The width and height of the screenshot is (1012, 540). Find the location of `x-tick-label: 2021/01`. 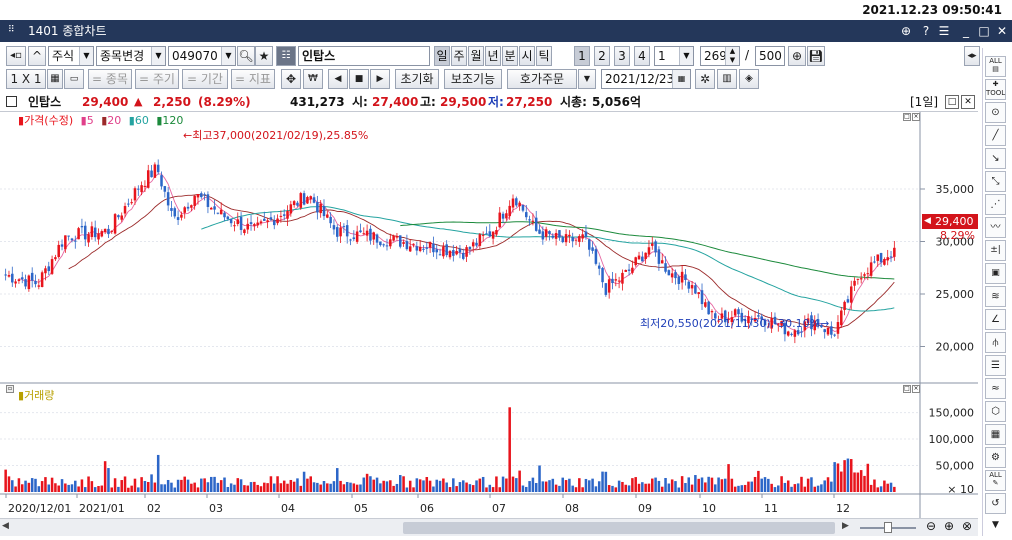

x-tick-label: 2021/01 is located at coordinates (102, 508).